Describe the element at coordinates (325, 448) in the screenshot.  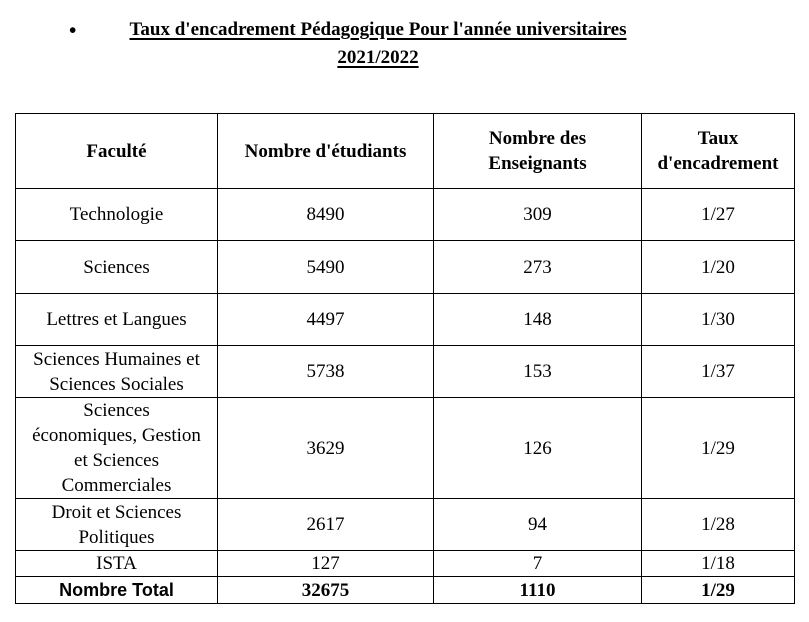
I see `cell-etudiants: 3629` at that location.